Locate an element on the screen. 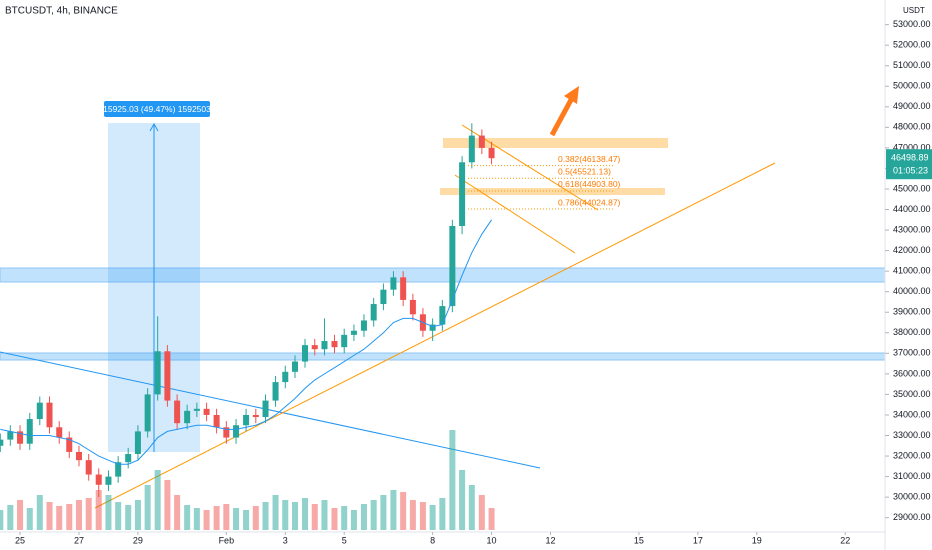 The width and height of the screenshot is (932, 550). y-tick-label: 32000.00 is located at coordinates (912, 455).